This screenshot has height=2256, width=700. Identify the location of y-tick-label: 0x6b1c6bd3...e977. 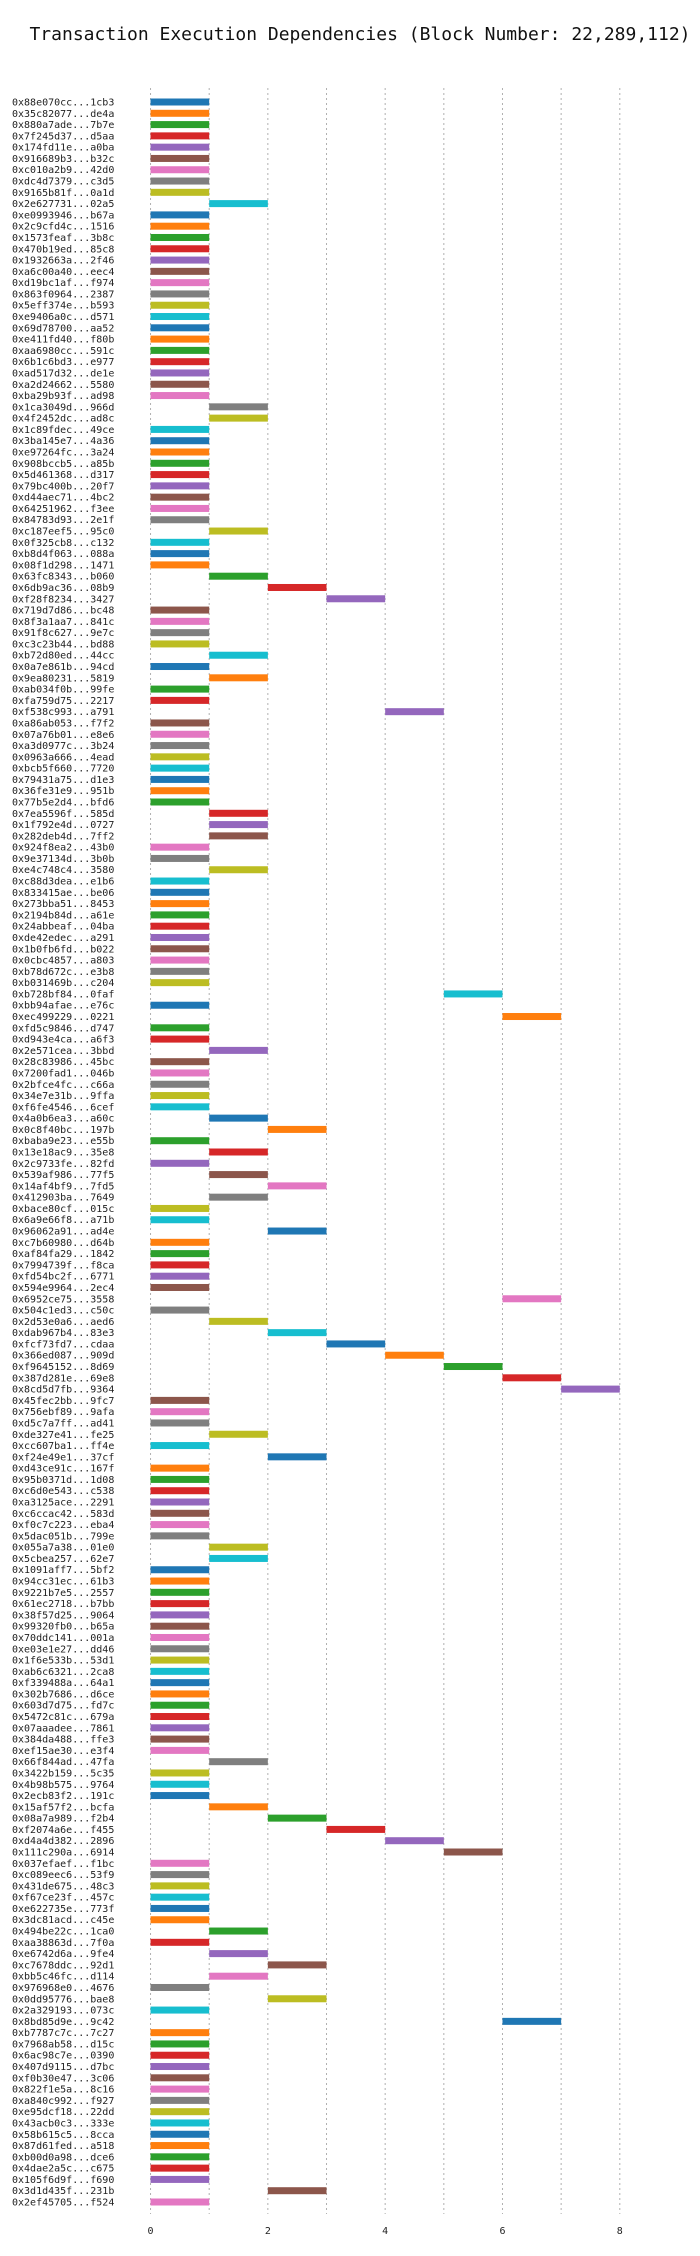
(63, 362).